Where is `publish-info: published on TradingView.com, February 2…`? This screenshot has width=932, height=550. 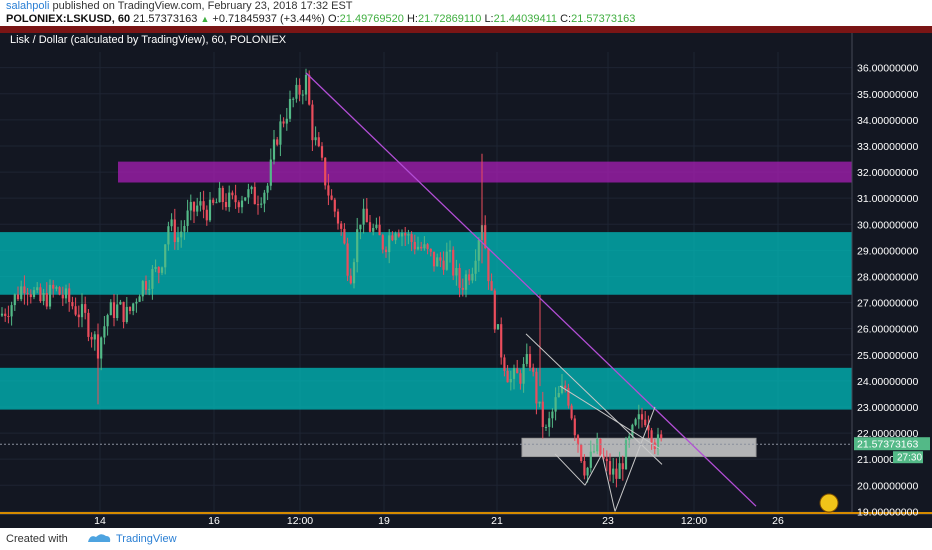
publish-info: published on TradingView.com, February 2… is located at coordinates (201, 6).